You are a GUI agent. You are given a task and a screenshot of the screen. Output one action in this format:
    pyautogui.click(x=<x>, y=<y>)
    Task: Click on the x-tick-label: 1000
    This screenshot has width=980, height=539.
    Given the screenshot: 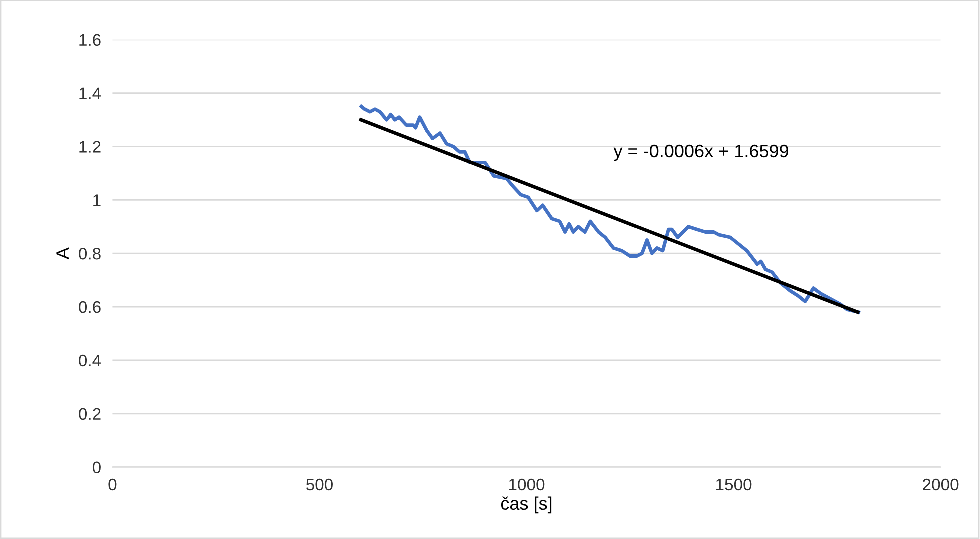 What is the action you would take?
    pyautogui.click(x=527, y=484)
    